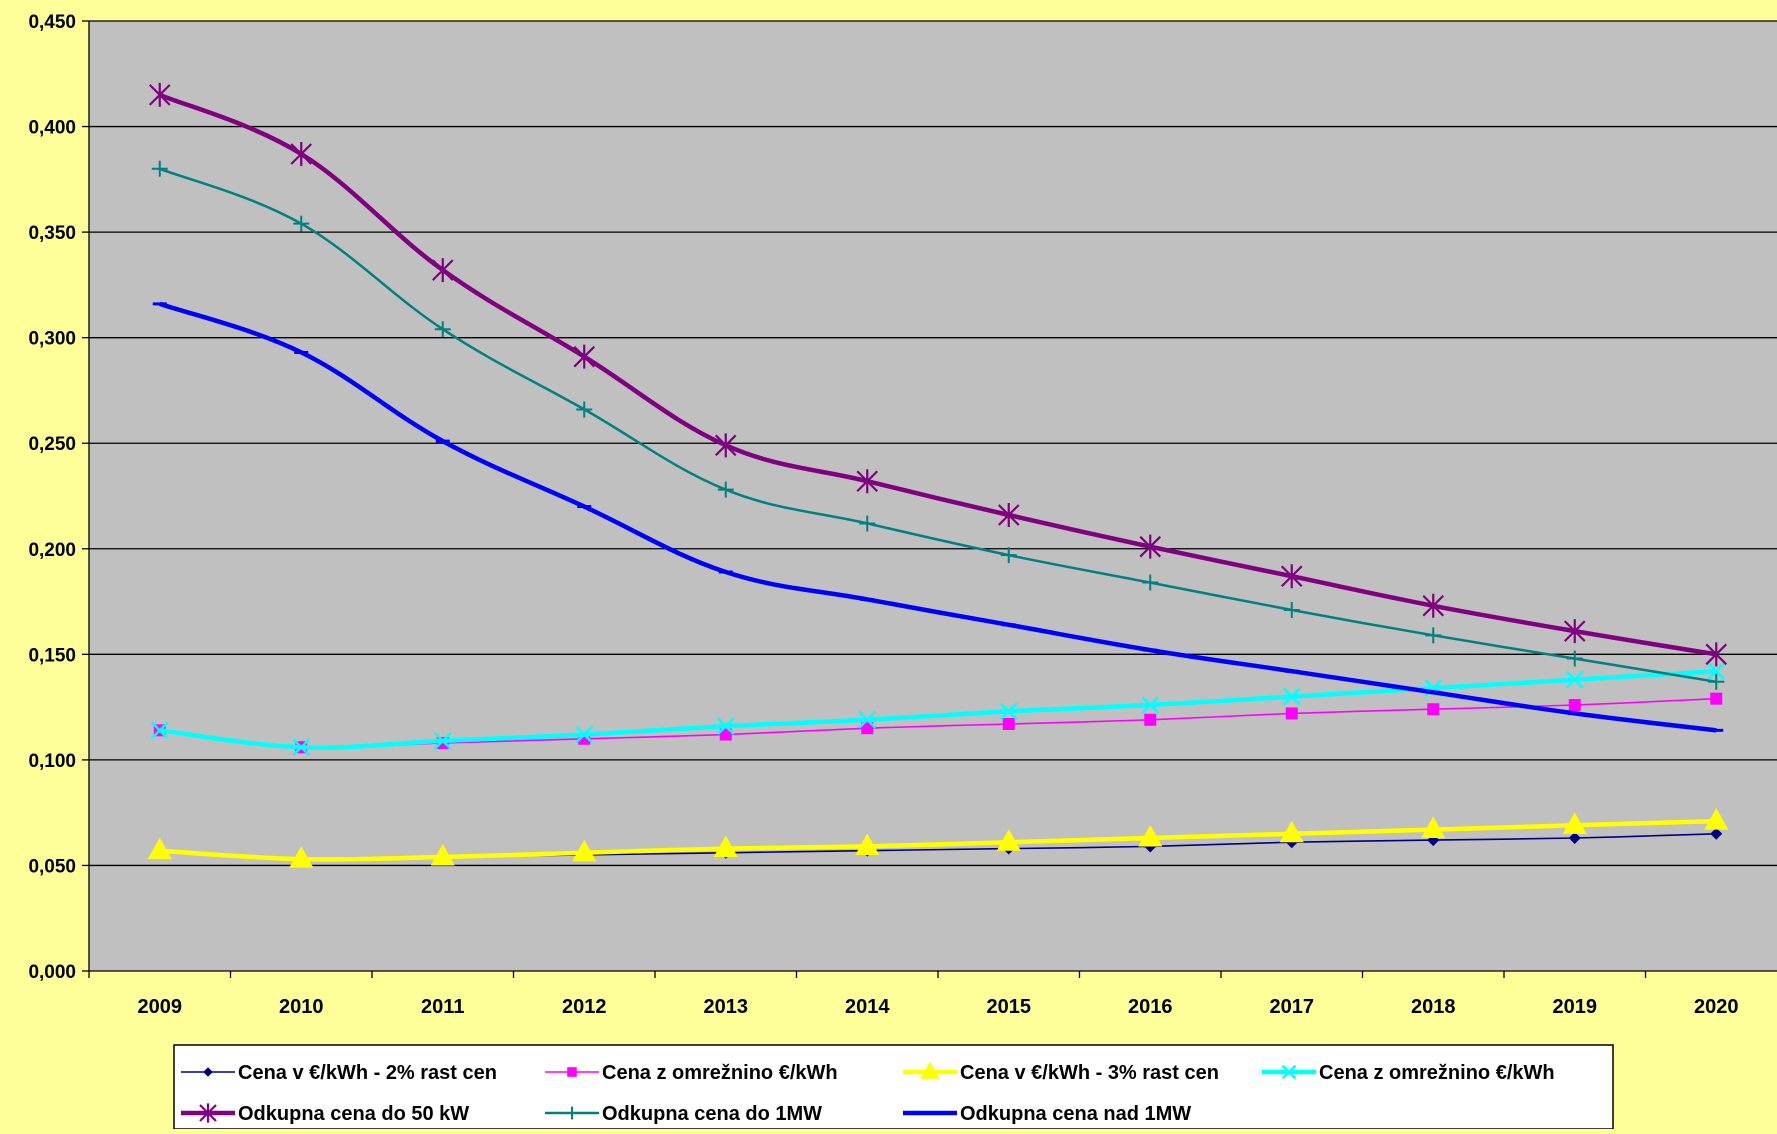 This screenshot has width=1777, height=1134. What do you see at coordinates (1292, 1007) in the screenshot?
I see `x-tick-label: 2017` at bounding box center [1292, 1007].